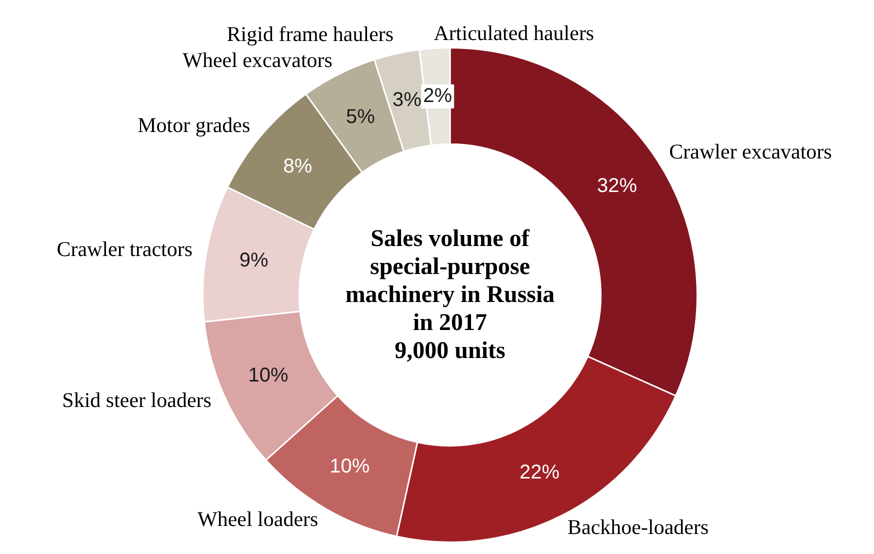 This screenshot has height=554, width=874. I want to click on slice-label: Skid steer loaders, so click(137, 400).